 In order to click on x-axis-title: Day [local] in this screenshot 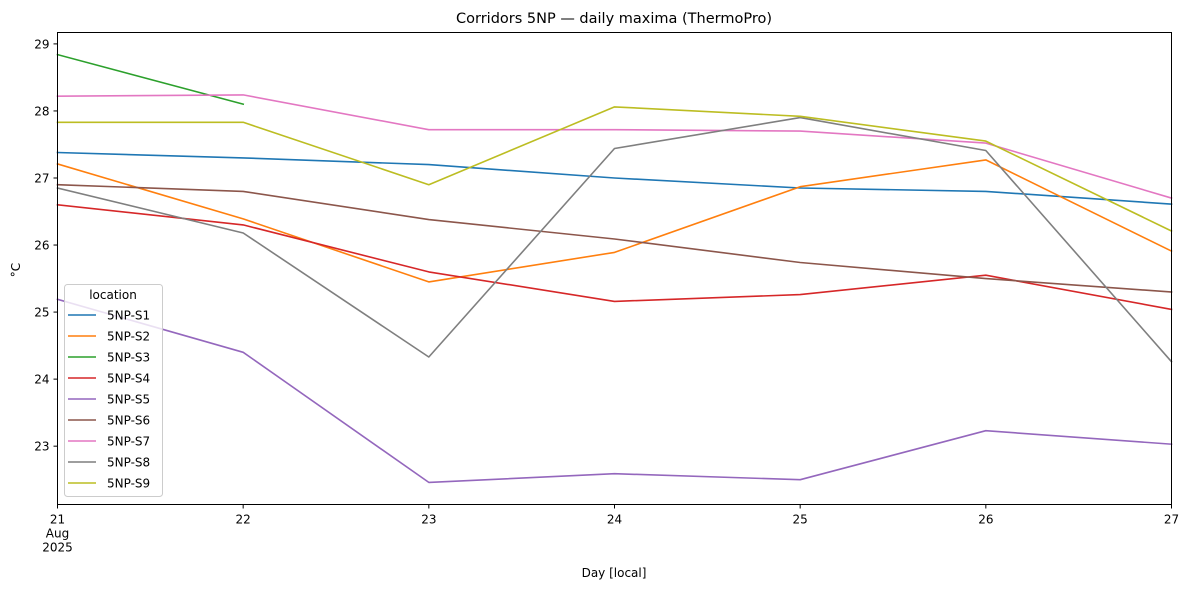, I will do `click(614, 573)`.